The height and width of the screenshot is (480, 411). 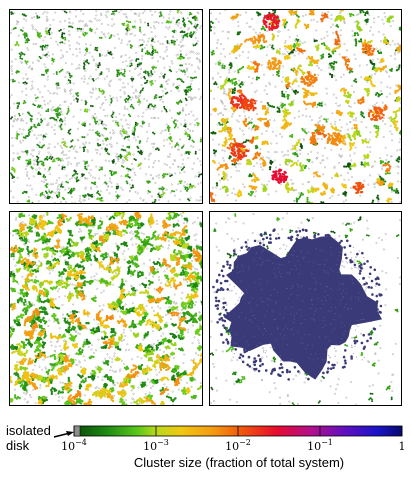 I want to click on colorbar: 10⁻⁴ 10⁻³ 10⁻² 10⁻¹ 1, so click(x=205, y=445).